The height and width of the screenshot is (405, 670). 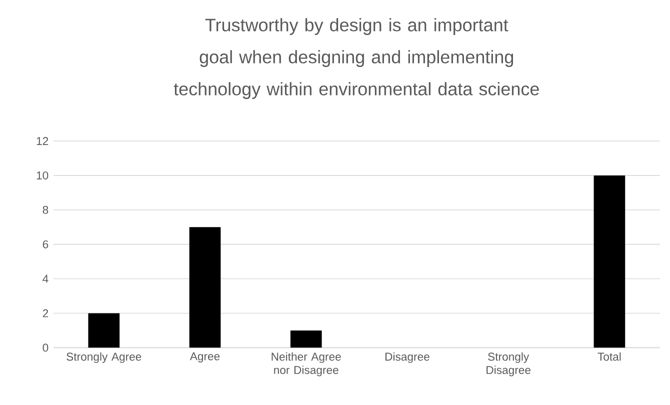 I want to click on y-tick-label: 12, so click(x=42, y=141).